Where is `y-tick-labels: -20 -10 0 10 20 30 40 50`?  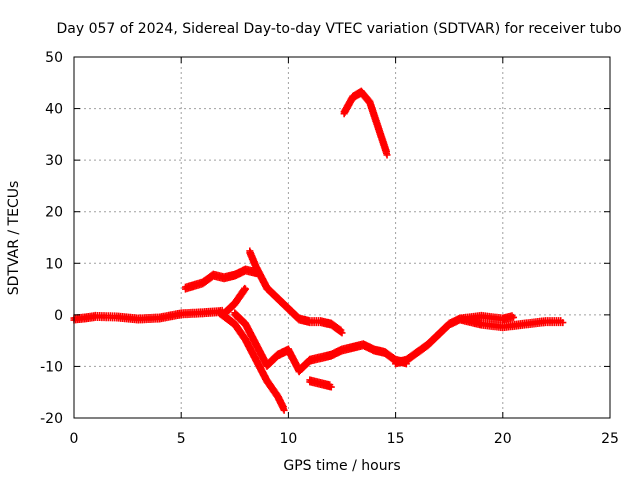 y-tick-labels: -20 -10 0 10 20 30 40 50 is located at coordinates (51, 238).